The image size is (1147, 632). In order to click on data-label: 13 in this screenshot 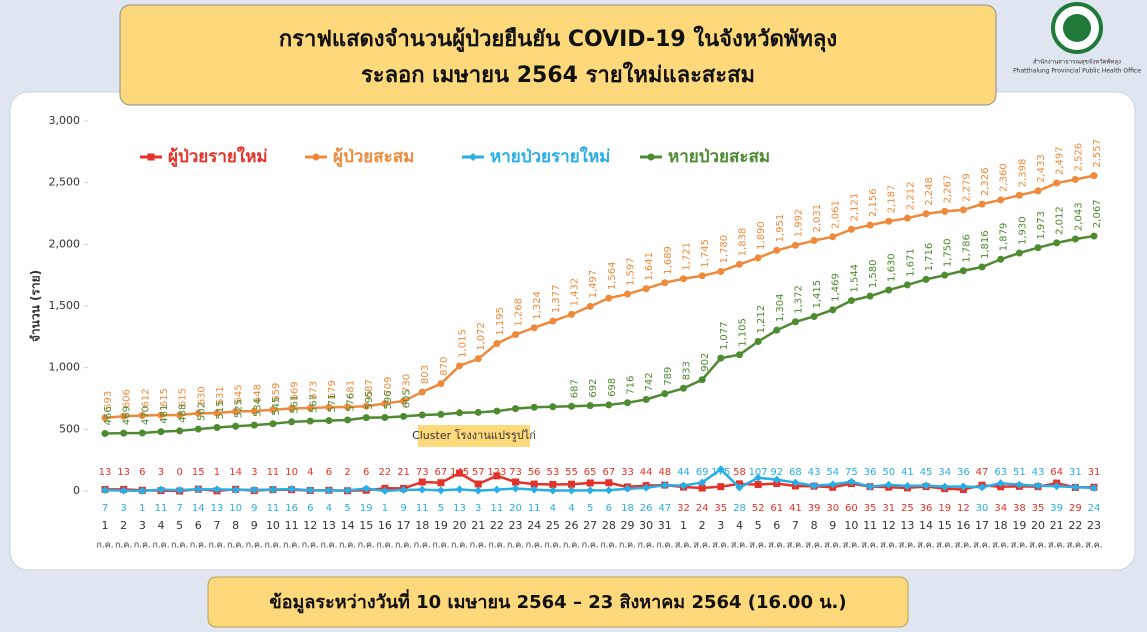, I will do `click(217, 508)`.